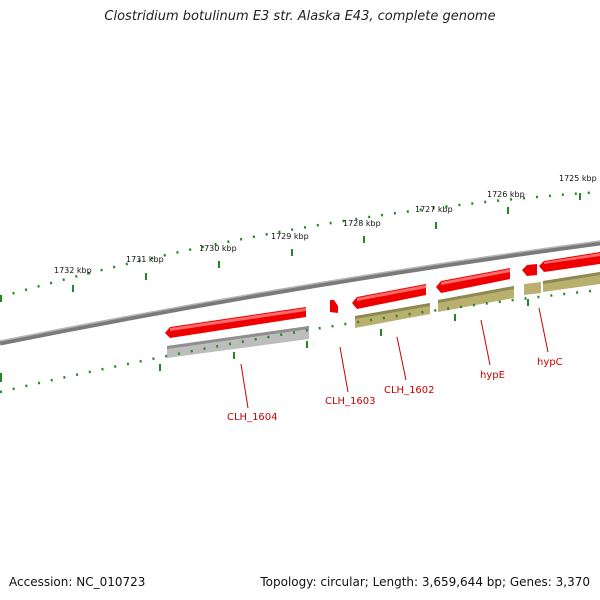  What do you see at coordinates (492, 375) in the screenshot?
I see `gene-label-hype: hypE` at bounding box center [492, 375].